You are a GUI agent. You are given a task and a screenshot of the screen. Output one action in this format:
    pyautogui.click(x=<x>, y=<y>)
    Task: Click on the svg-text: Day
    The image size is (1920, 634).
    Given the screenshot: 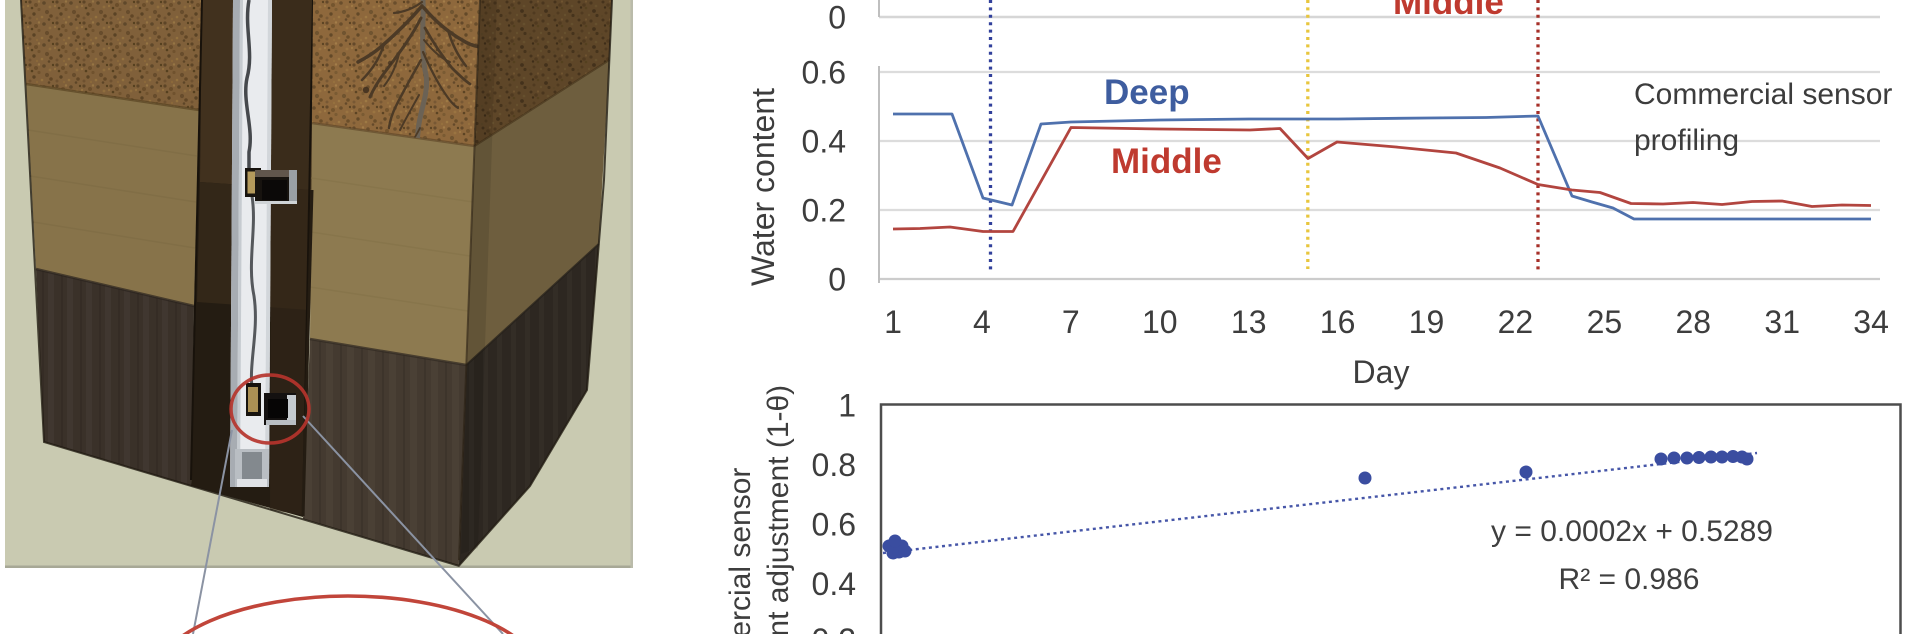 What is the action you would take?
    pyautogui.click(x=1381, y=372)
    